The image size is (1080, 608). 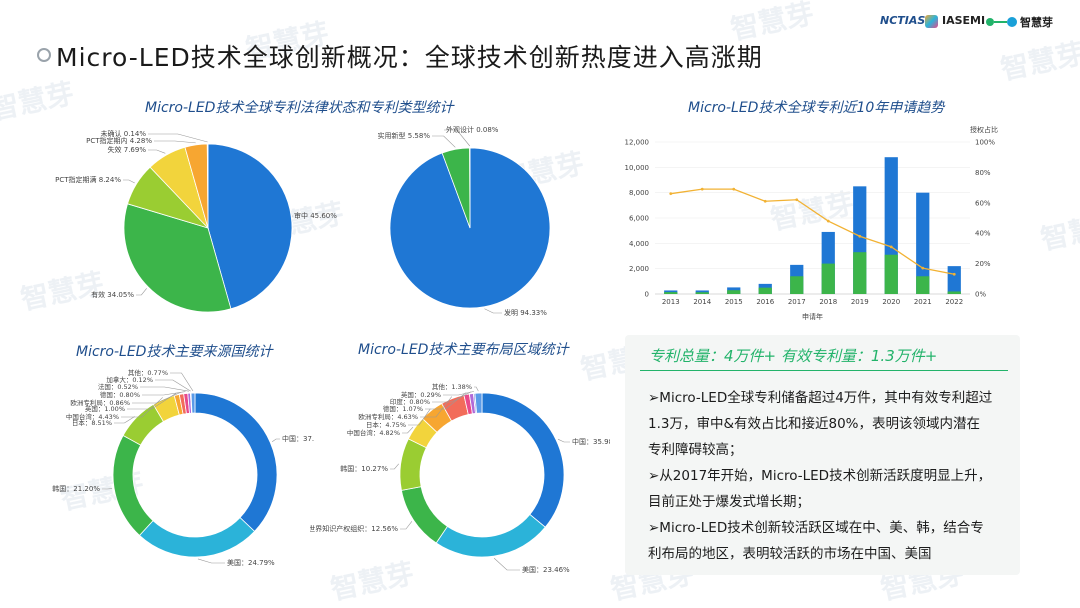 What do you see at coordinates (315, 215) in the screenshot?
I see `slice-label: 审中 45.60%` at bounding box center [315, 215].